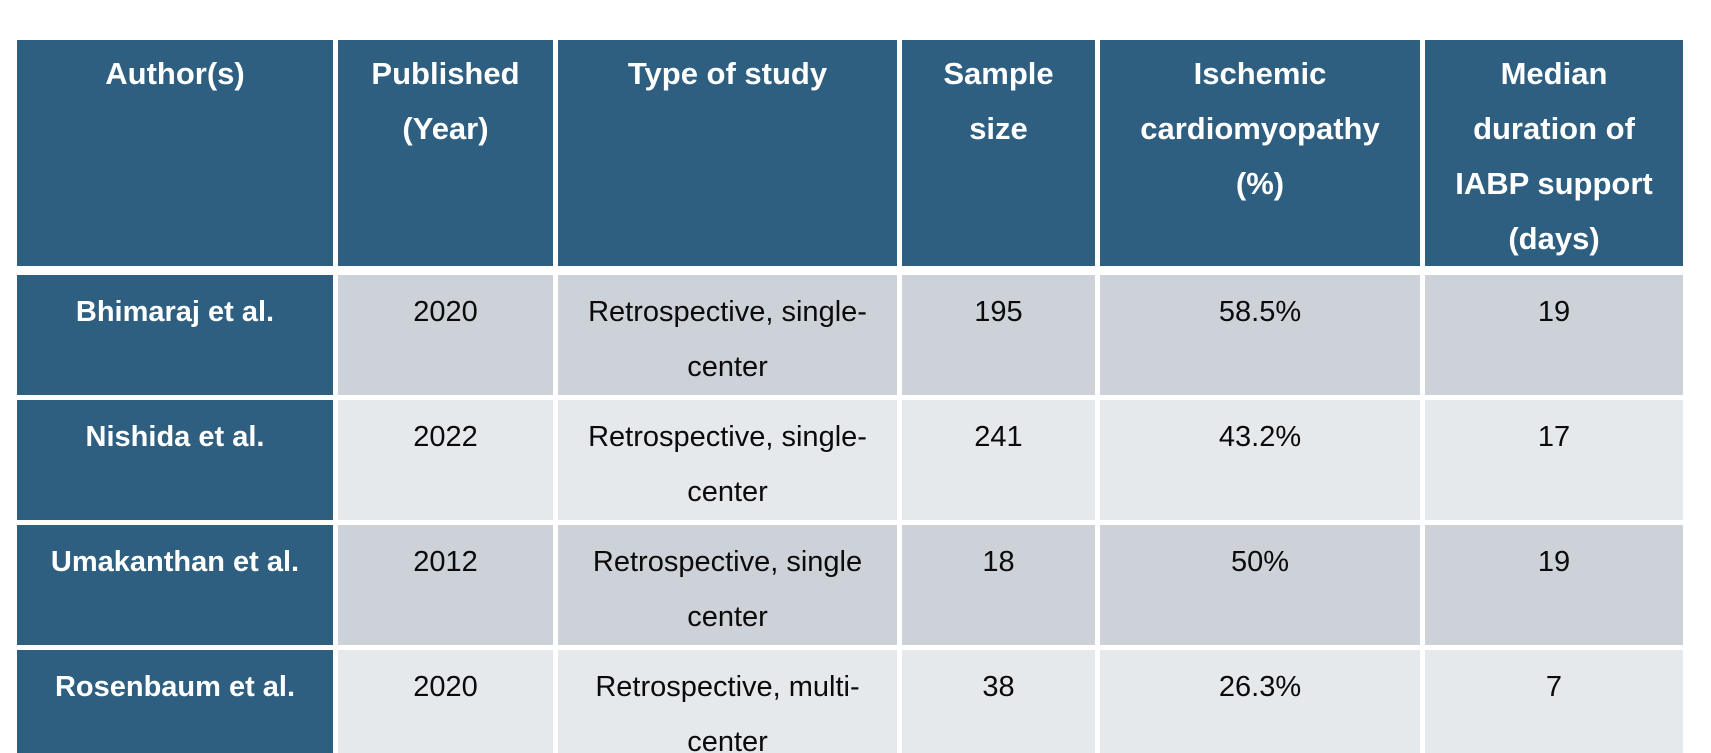 Image resolution: width=1711 pixels, height=753 pixels. What do you see at coordinates (1260, 155) in the screenshot?
I see `col-header-ischemic-cardiomyopathy: Ischemic cardiomyopathy (%)` at bounding box center [1260, 155].